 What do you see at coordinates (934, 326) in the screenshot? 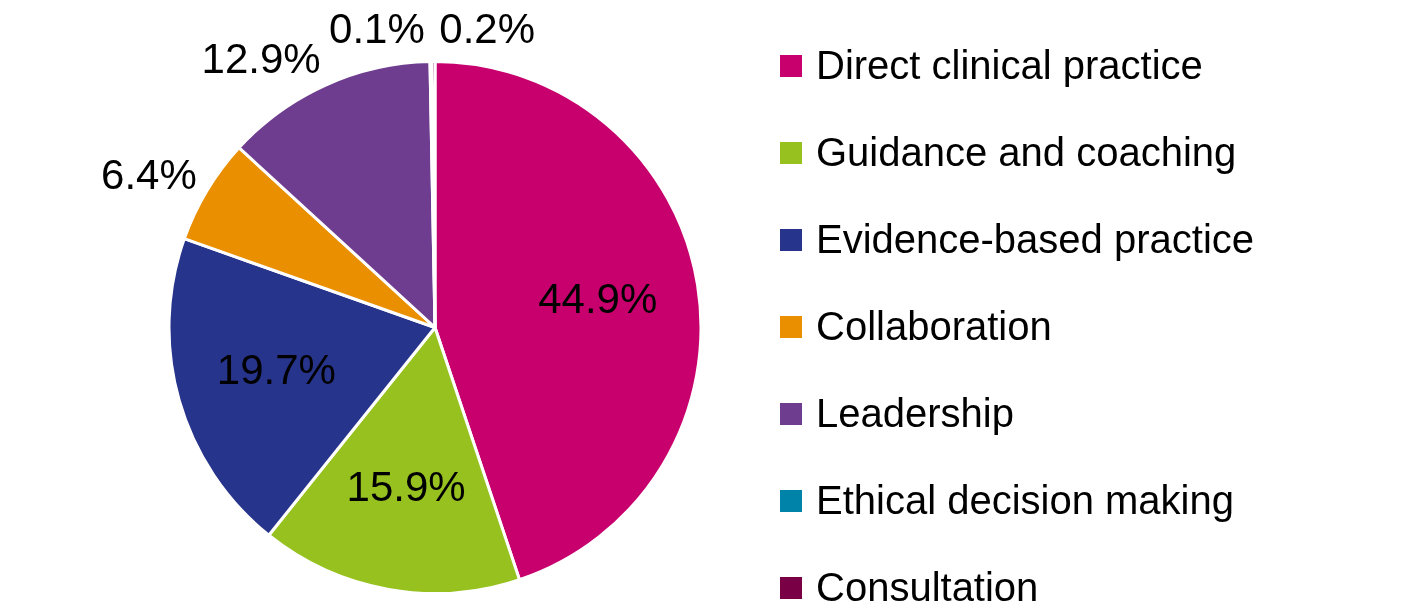
I see `legend-label: Collaboration` at bounding box center [934, 326].